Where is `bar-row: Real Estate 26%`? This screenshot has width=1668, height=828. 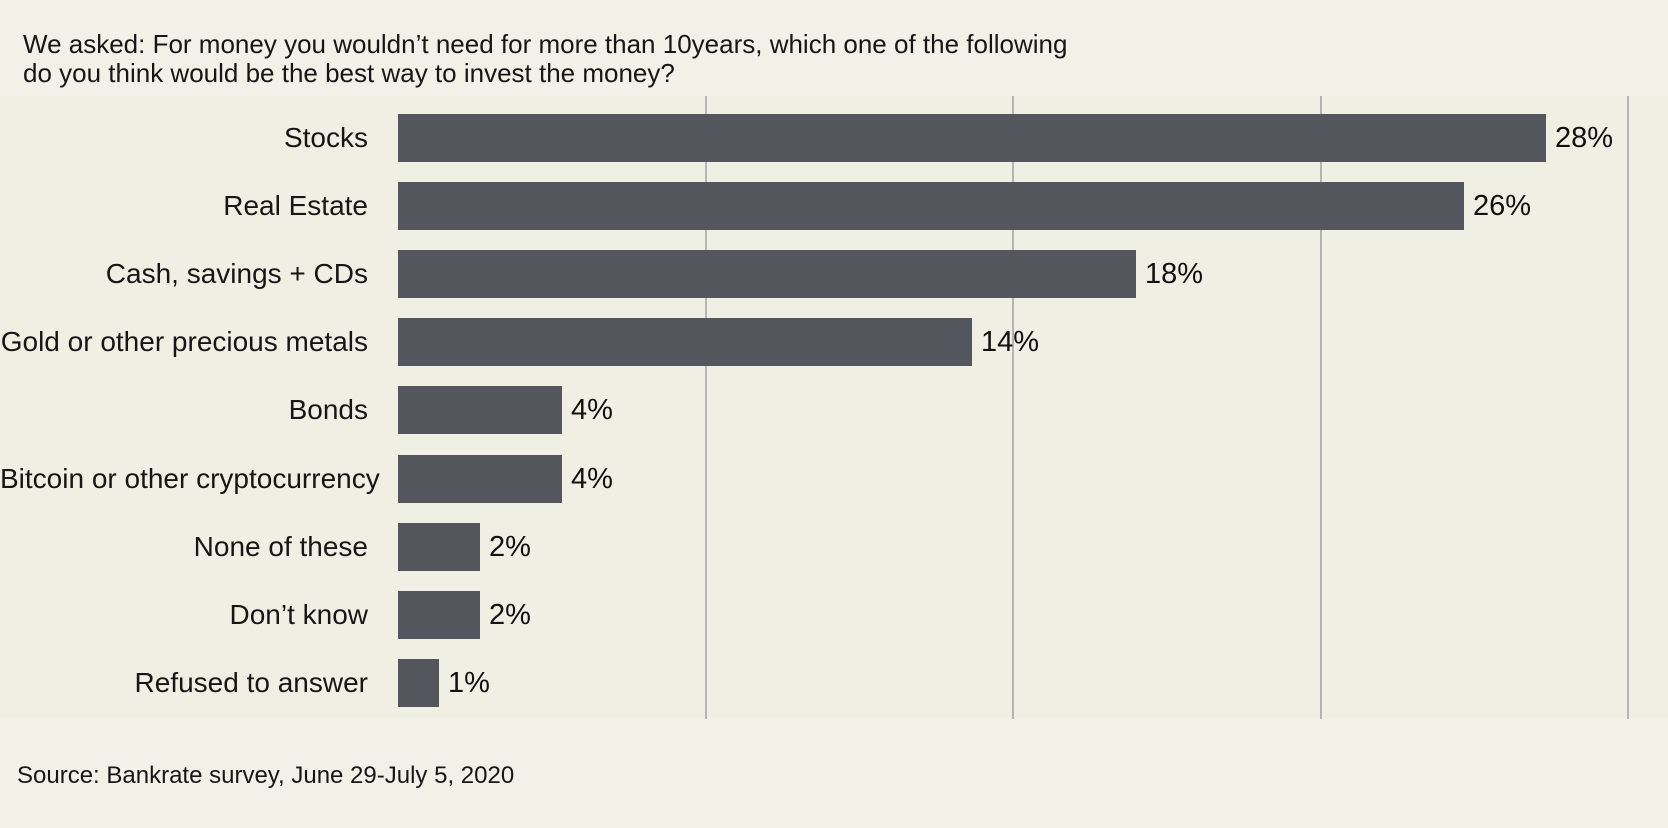 bar-row: Real Estate 26% is located at coordinates (834, 206).